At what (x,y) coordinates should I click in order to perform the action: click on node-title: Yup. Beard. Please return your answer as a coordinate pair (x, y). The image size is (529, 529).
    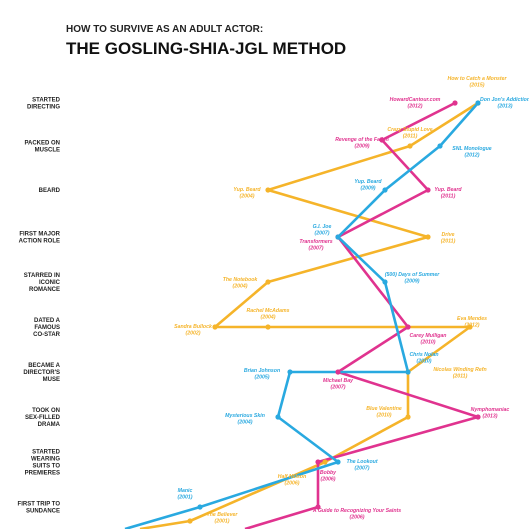
    Looking at the image, I should click on (448, 190).